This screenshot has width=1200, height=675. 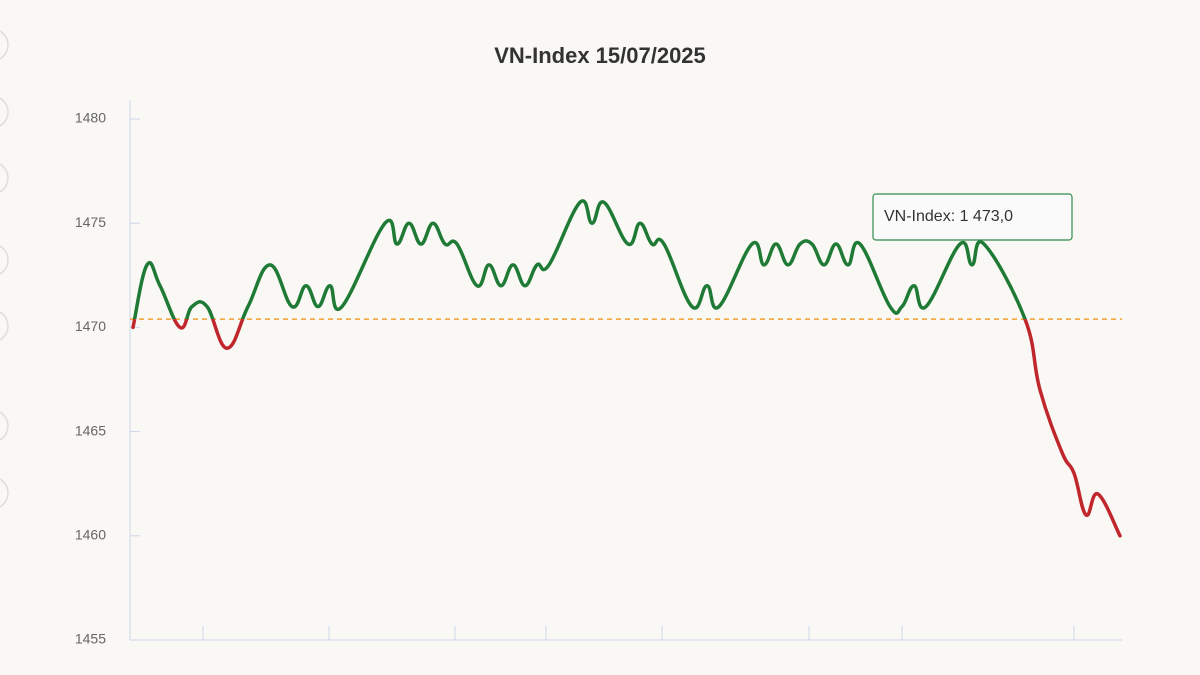 What do you see at coordinates (600, 55) in the screenshot?
I see `chart-title: VN-Index 15/07/2025` at bounding box center [600, 55].